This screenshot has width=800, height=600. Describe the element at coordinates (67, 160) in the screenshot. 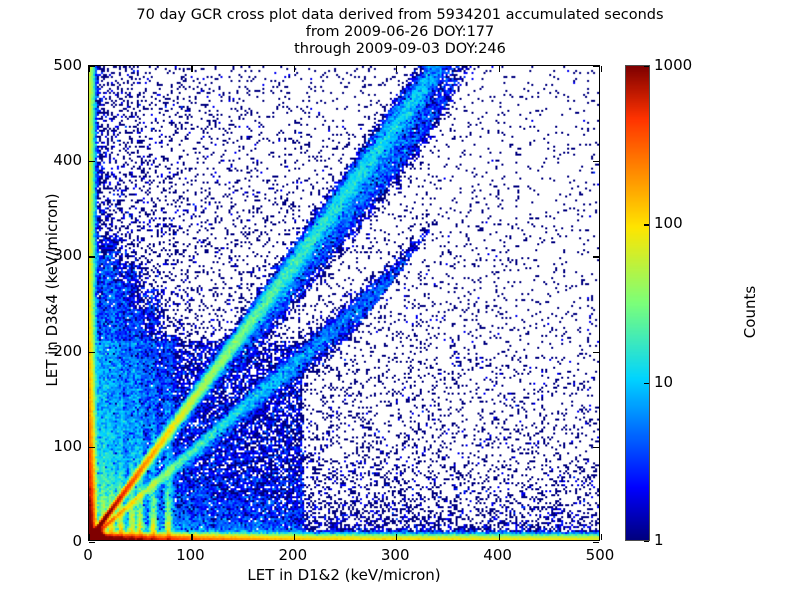

I see `y-tick-label: 400` at that location.